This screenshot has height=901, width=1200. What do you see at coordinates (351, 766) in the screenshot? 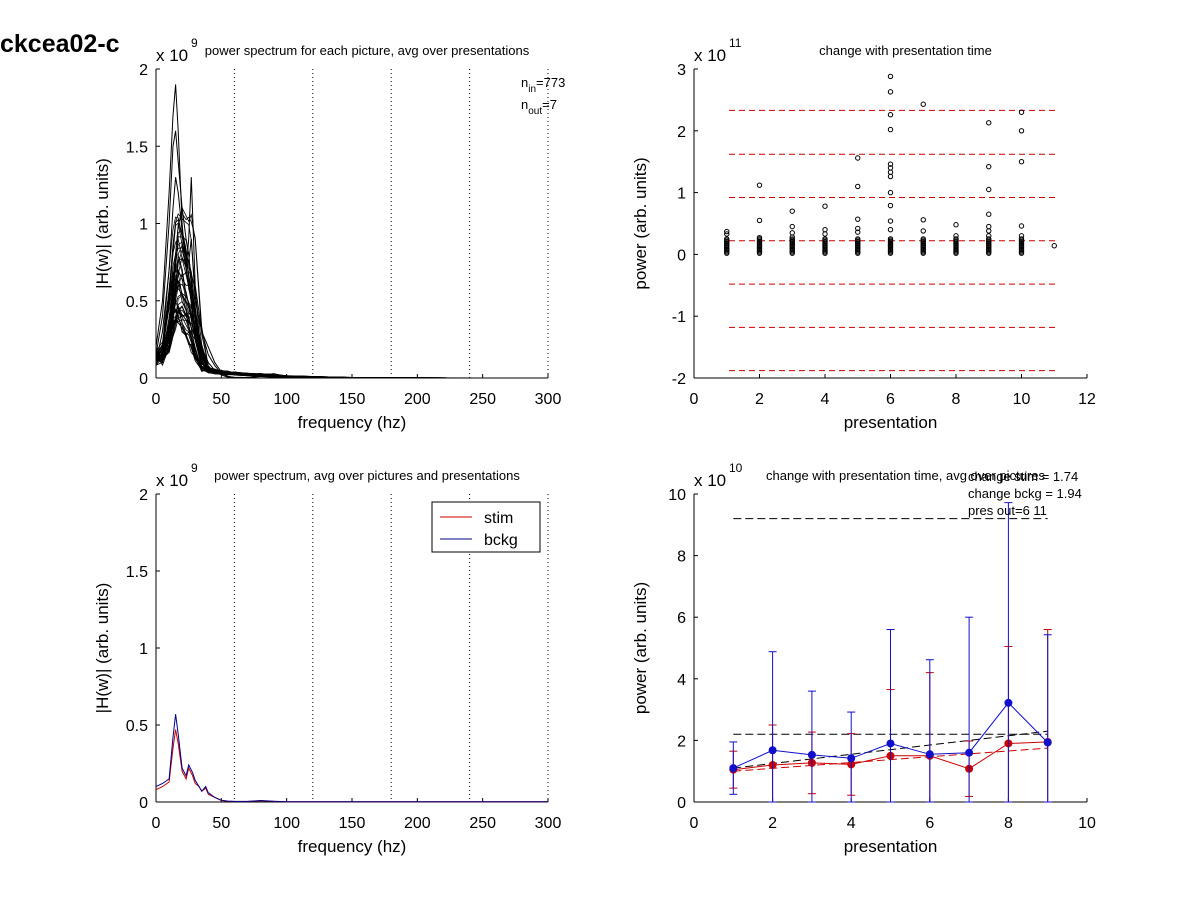
I see `series-stim-line` at bounding box center [351, 766].